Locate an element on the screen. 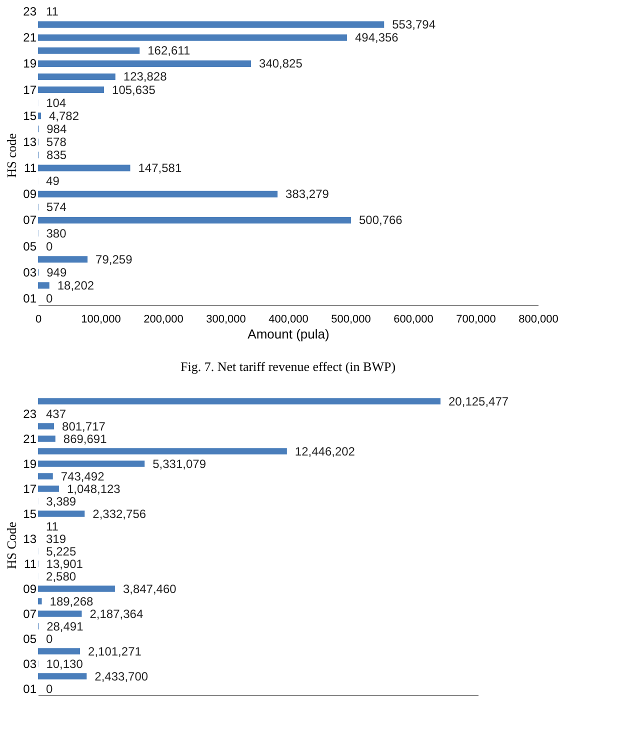  y-axis-title: HS Code is located at coordinates (12, 546).